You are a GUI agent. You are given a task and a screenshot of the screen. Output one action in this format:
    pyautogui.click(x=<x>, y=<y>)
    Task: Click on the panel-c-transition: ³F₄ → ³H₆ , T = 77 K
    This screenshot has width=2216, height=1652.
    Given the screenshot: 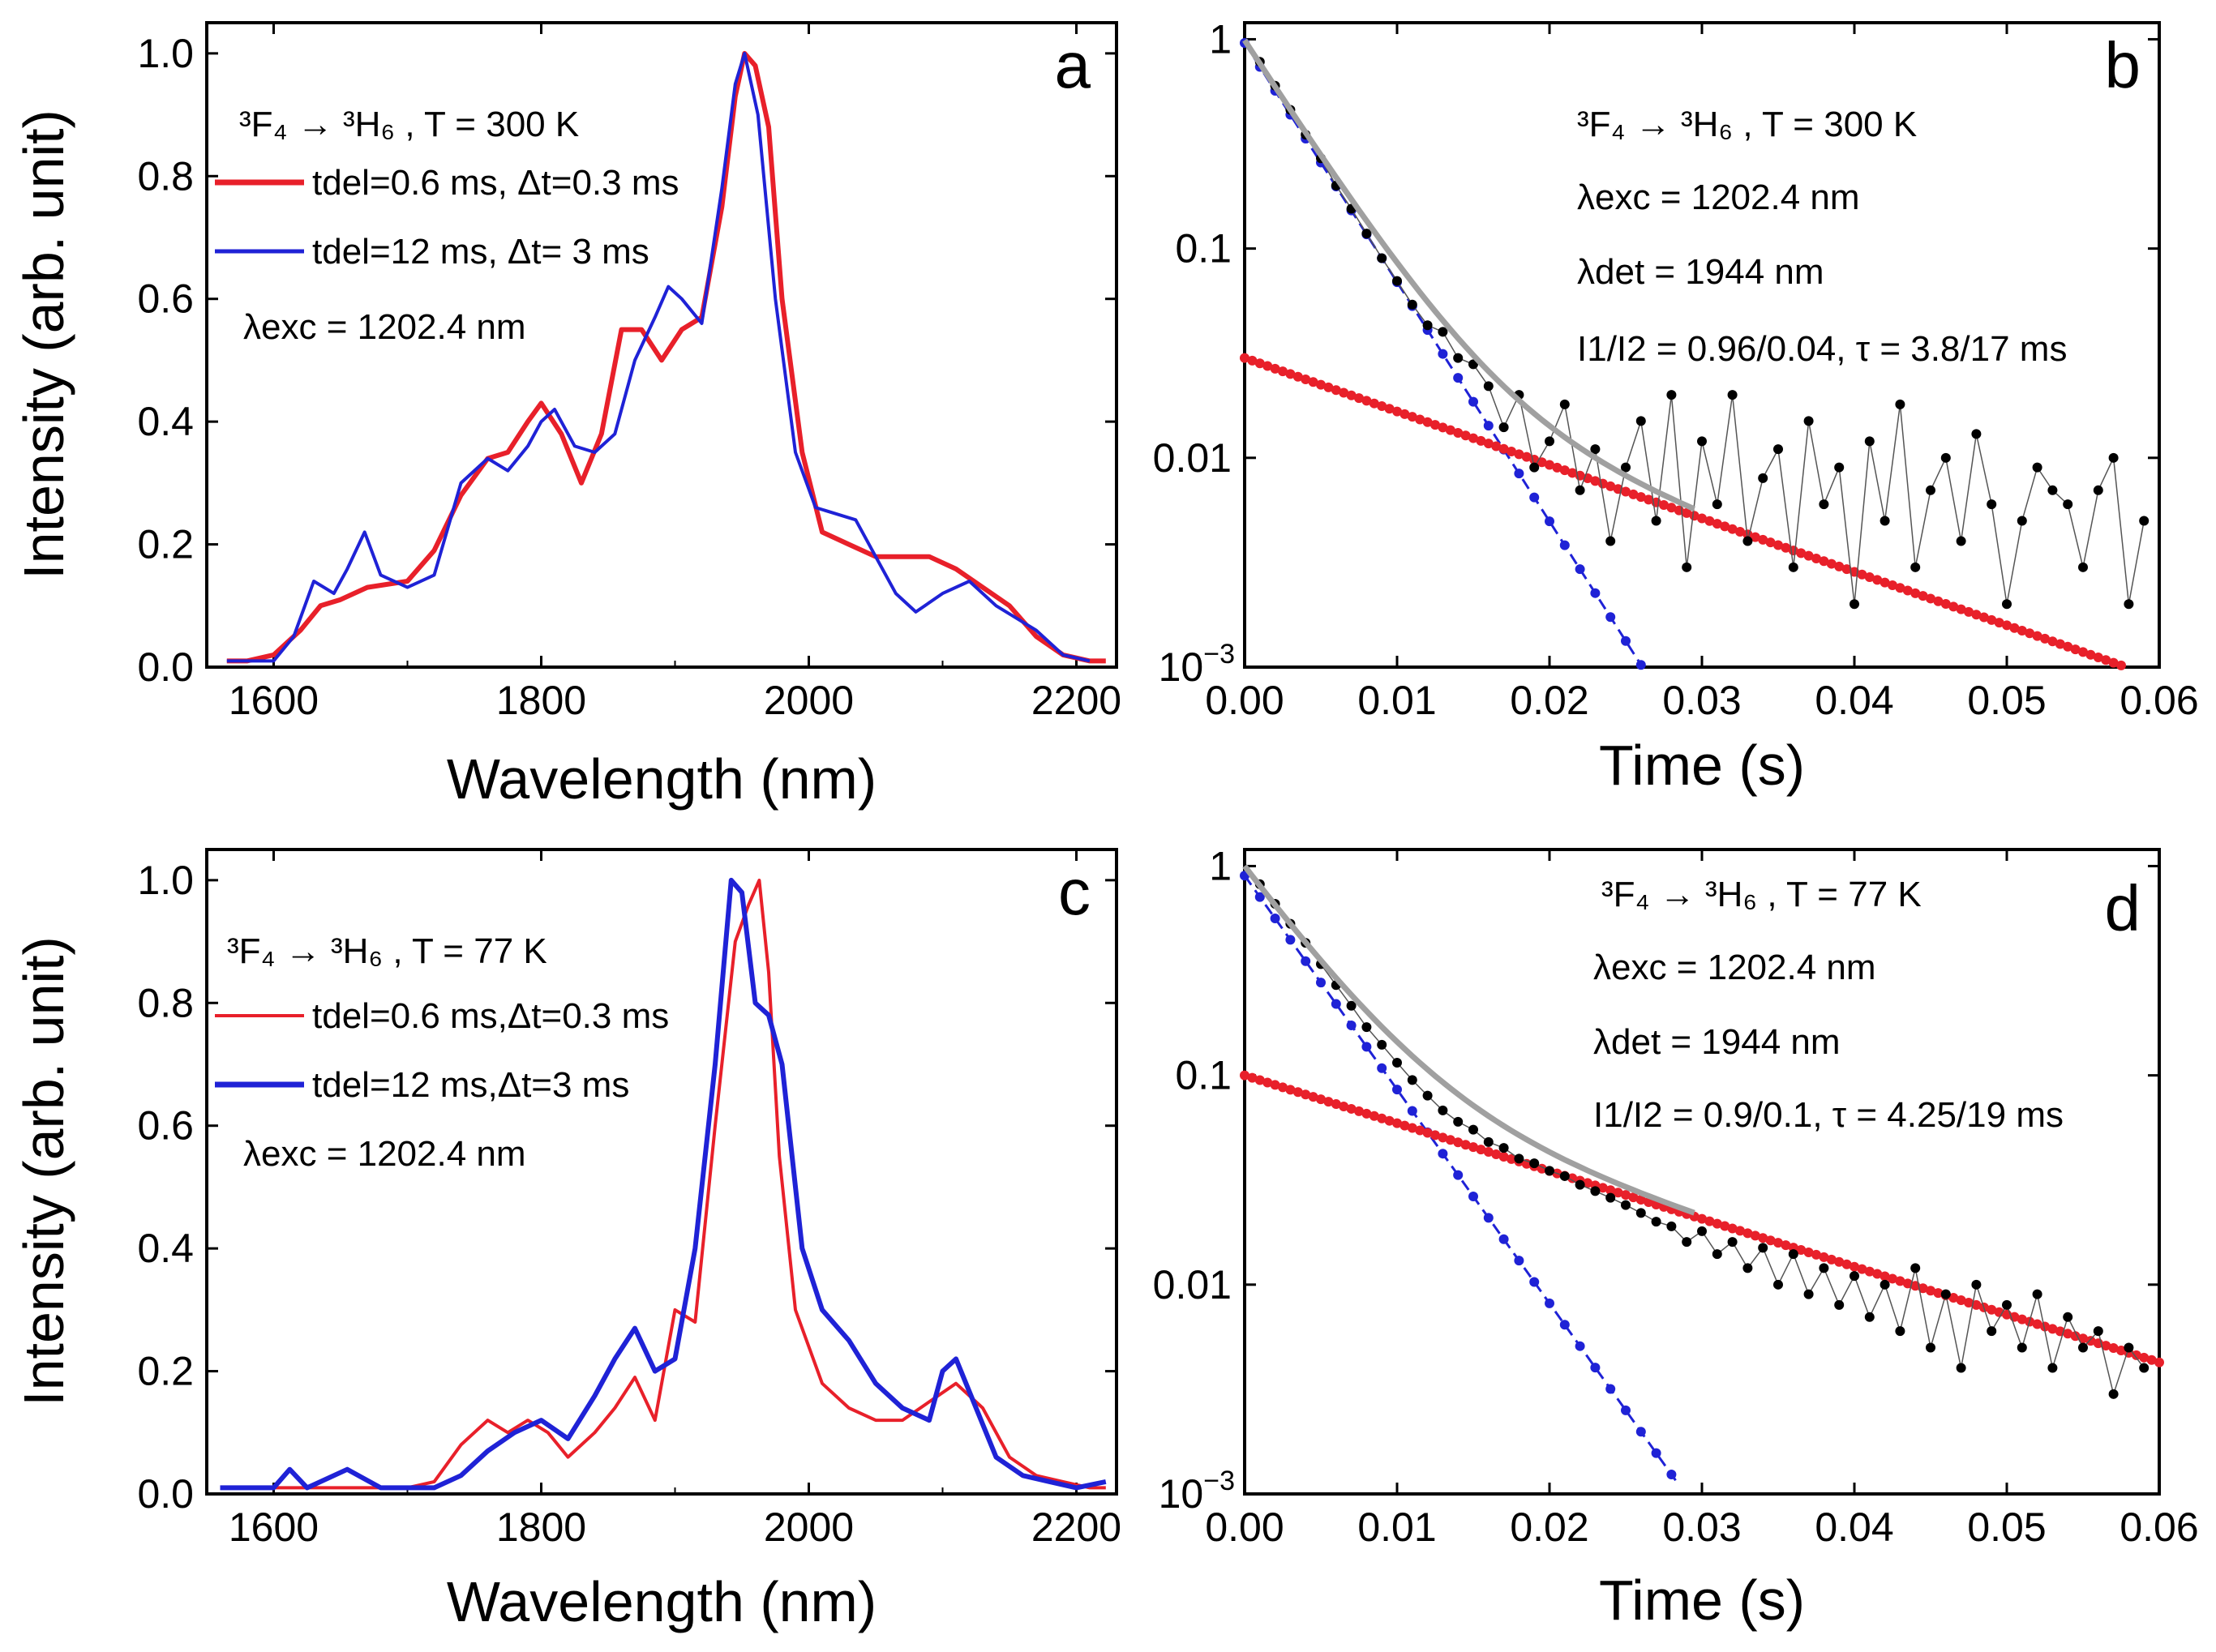 What is the action you would take?
    pyautogui.click(x=387, y=951)
    